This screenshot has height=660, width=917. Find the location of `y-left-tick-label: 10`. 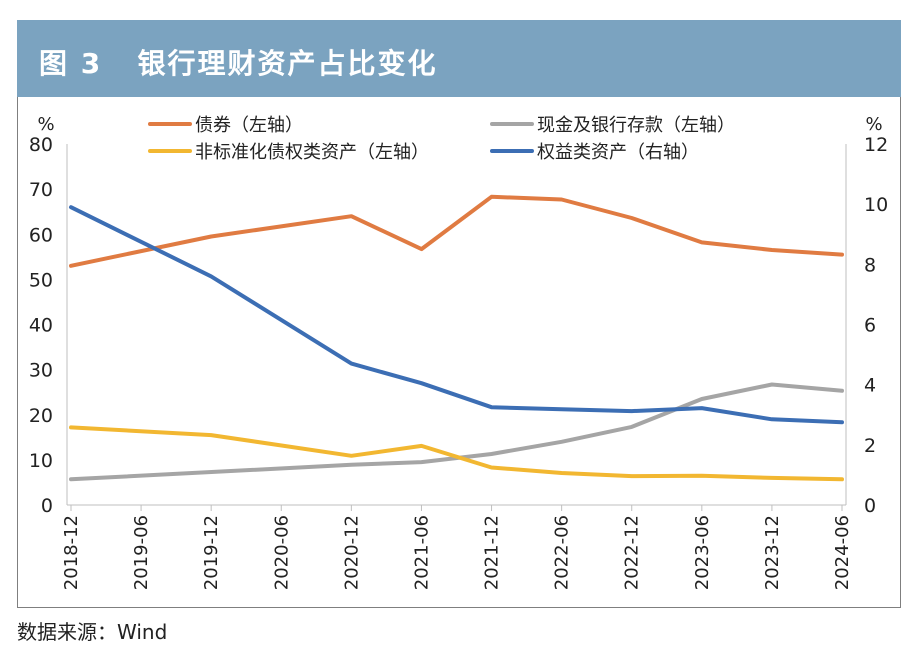

y-left-tick-label: 10 is located at coordinates (41, 461).